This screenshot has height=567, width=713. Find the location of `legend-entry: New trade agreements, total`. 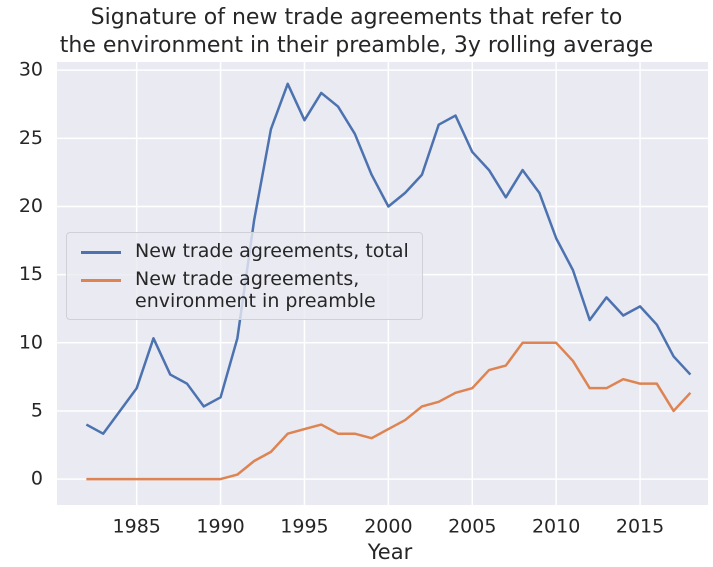

legend-entry: New trade agreements, total is located at coordinates (244, 251).